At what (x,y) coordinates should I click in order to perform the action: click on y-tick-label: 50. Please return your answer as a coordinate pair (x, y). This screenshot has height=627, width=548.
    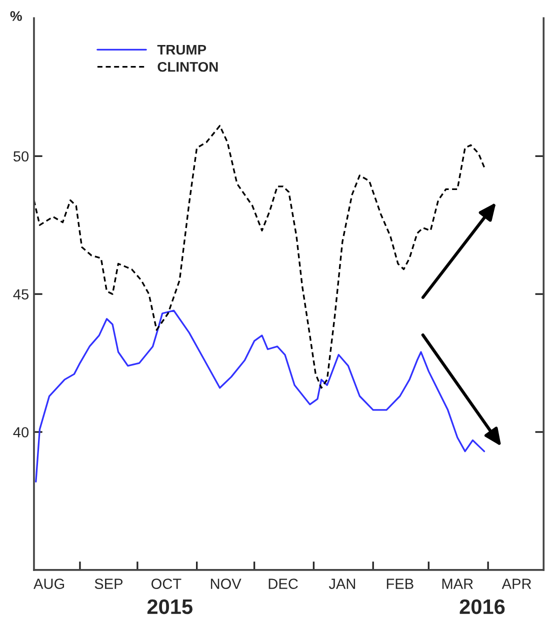
    Looking at the image, I should click on (21, 156).